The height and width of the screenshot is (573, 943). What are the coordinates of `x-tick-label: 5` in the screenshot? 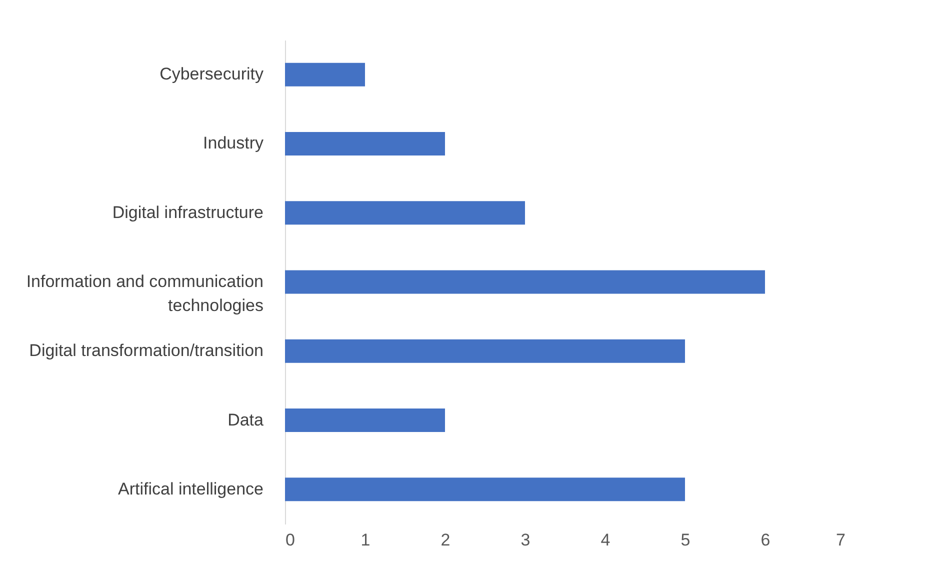 It's located at (685, 540).